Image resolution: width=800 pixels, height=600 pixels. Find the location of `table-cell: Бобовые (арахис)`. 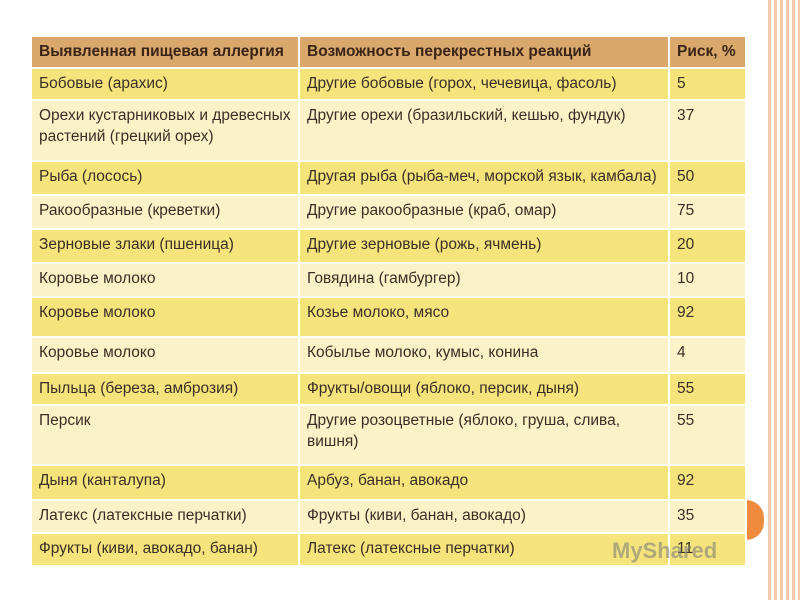

table-cell: Бобовые (арахис) is located at coordinates (165, 84).